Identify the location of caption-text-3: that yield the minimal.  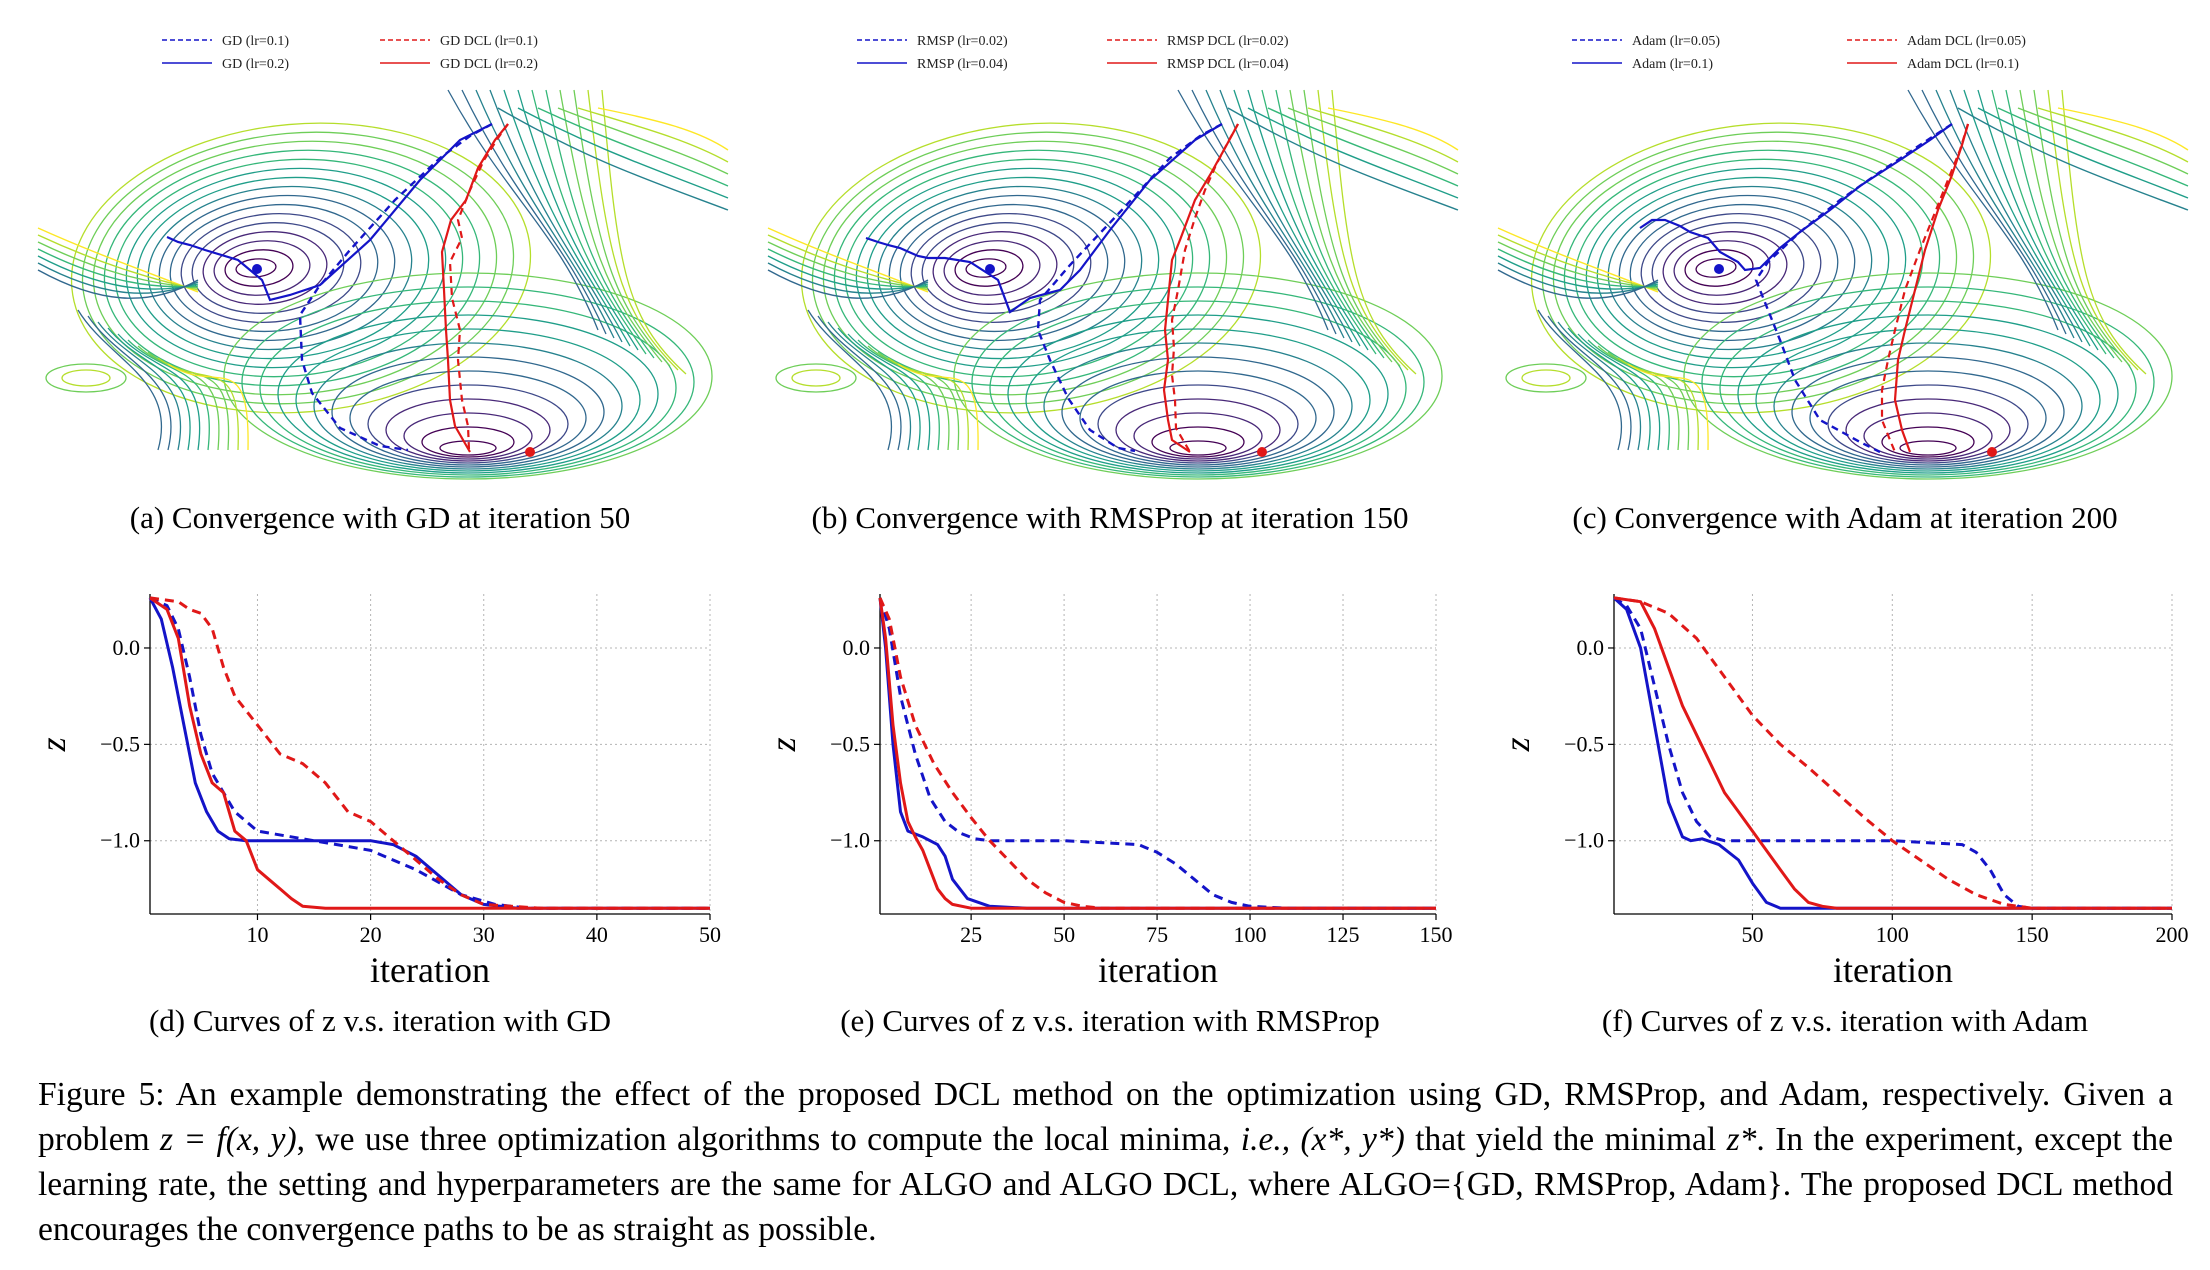
(1565, 1139).